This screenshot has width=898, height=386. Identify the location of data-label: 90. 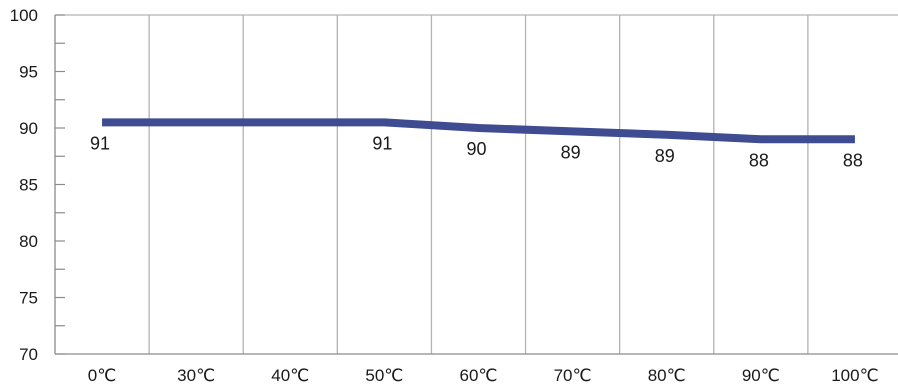
(476, 149).